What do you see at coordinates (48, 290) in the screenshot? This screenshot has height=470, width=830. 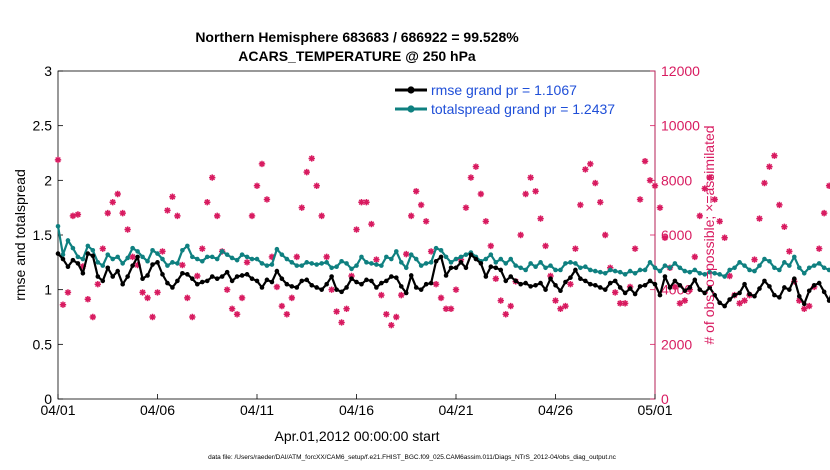 I see `y-left-tick-label: 1` at bounding box center [48, 290].